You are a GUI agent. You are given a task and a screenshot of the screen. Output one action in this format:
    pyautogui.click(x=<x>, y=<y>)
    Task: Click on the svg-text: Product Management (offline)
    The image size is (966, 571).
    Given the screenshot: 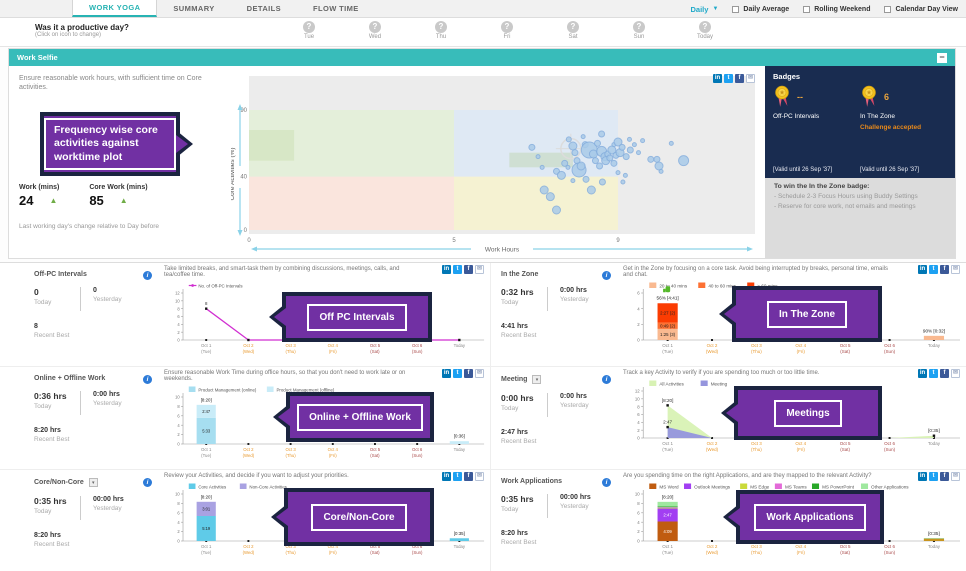 What is the action you would take?
    pyautogui.click(x=305, y=389)
    